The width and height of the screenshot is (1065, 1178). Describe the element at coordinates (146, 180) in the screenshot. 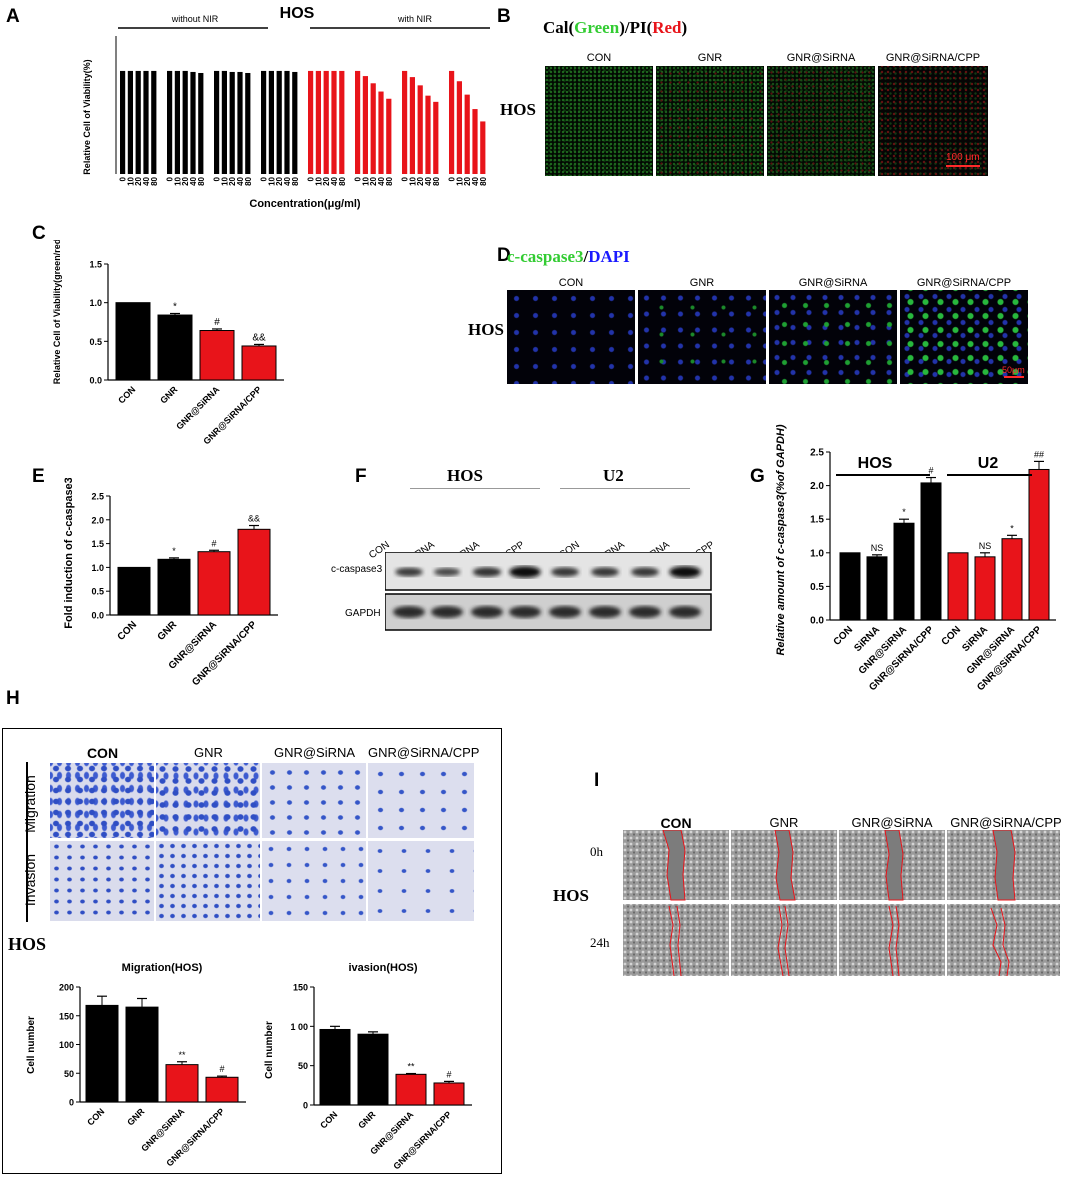

I see `x-tick-label: 40` at that location.